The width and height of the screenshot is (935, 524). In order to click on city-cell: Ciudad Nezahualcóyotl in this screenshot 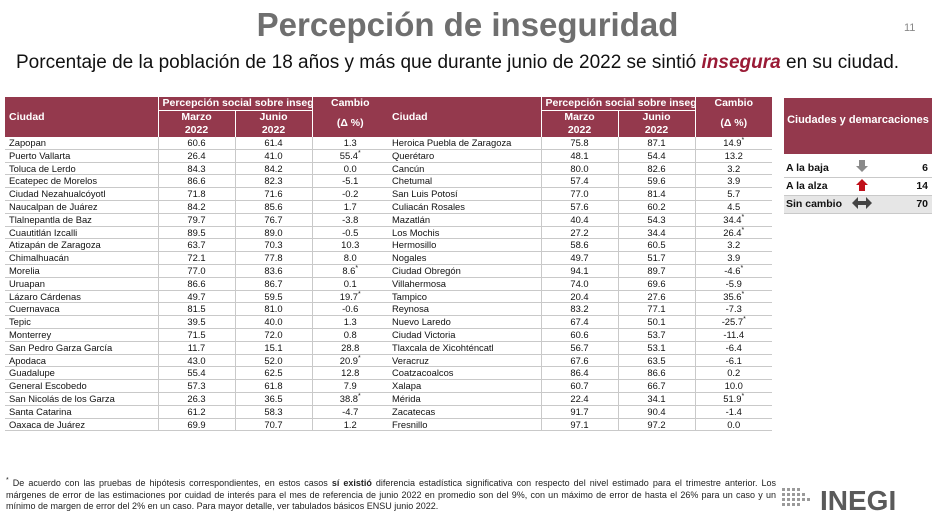, I will do `click(81, 194)`.